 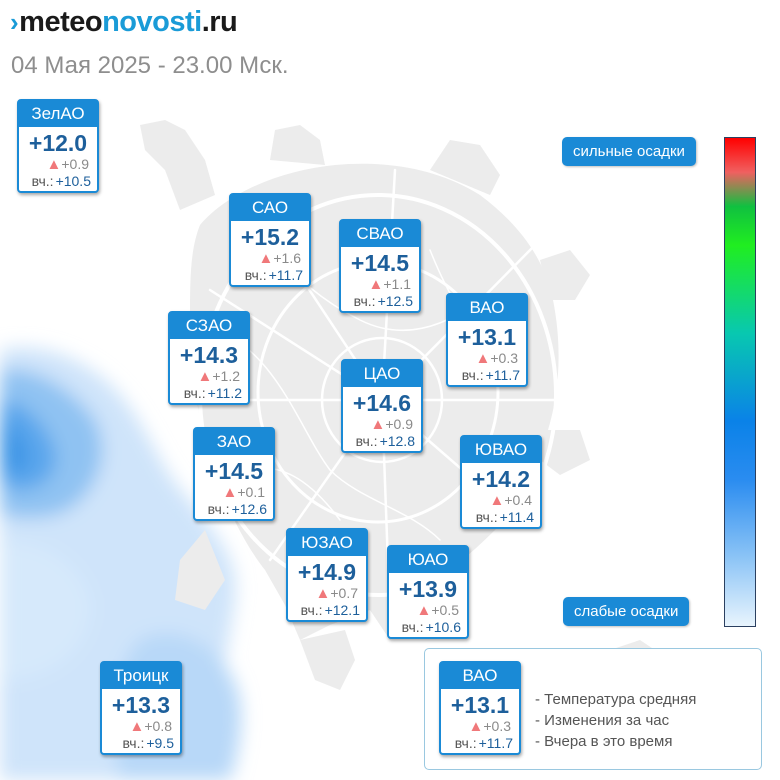 What do you see at coordinates (443, 627) in the screenshot?
I see `yesterday-value: +10.6` at bounding box center [443, 627].